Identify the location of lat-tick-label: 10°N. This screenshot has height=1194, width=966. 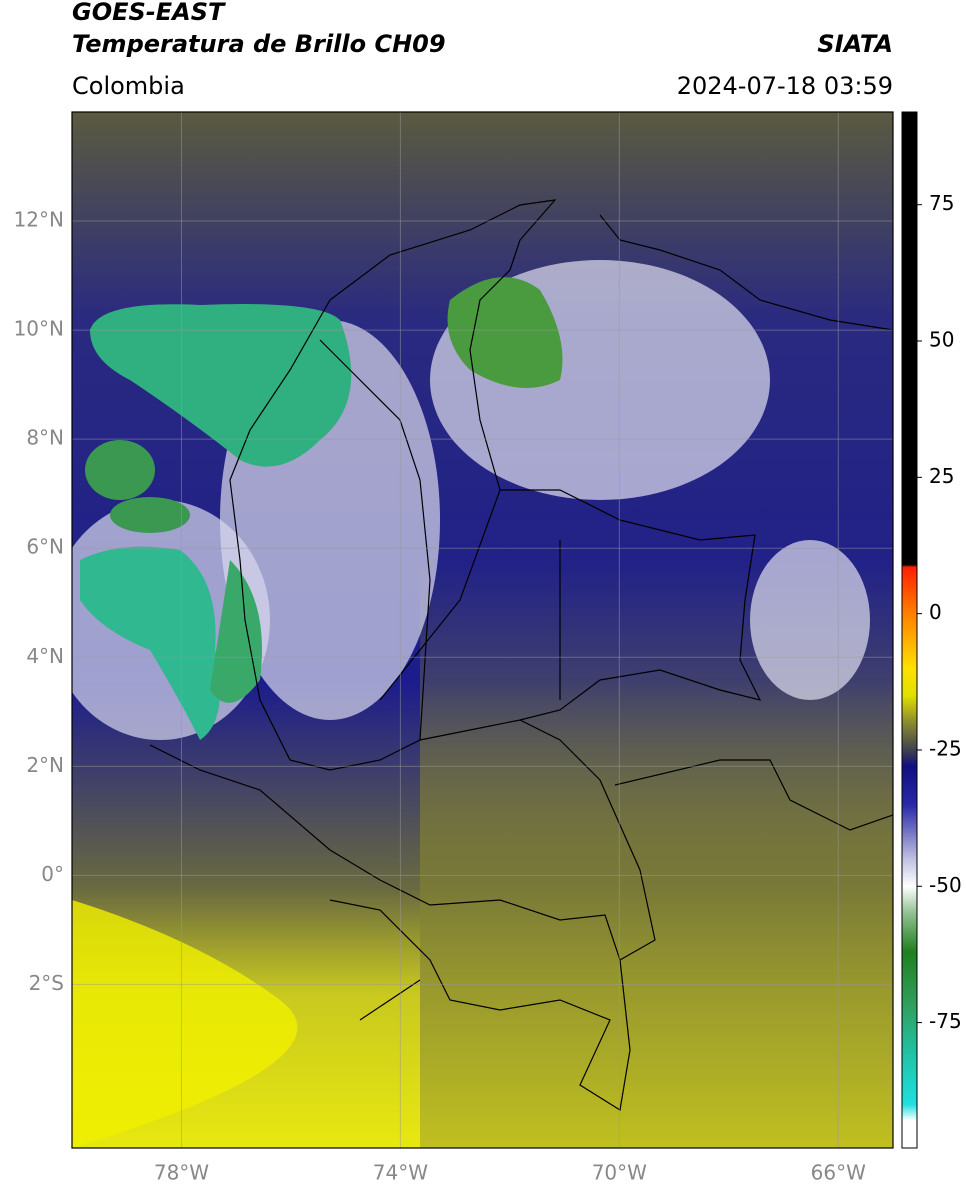
(39, 329).